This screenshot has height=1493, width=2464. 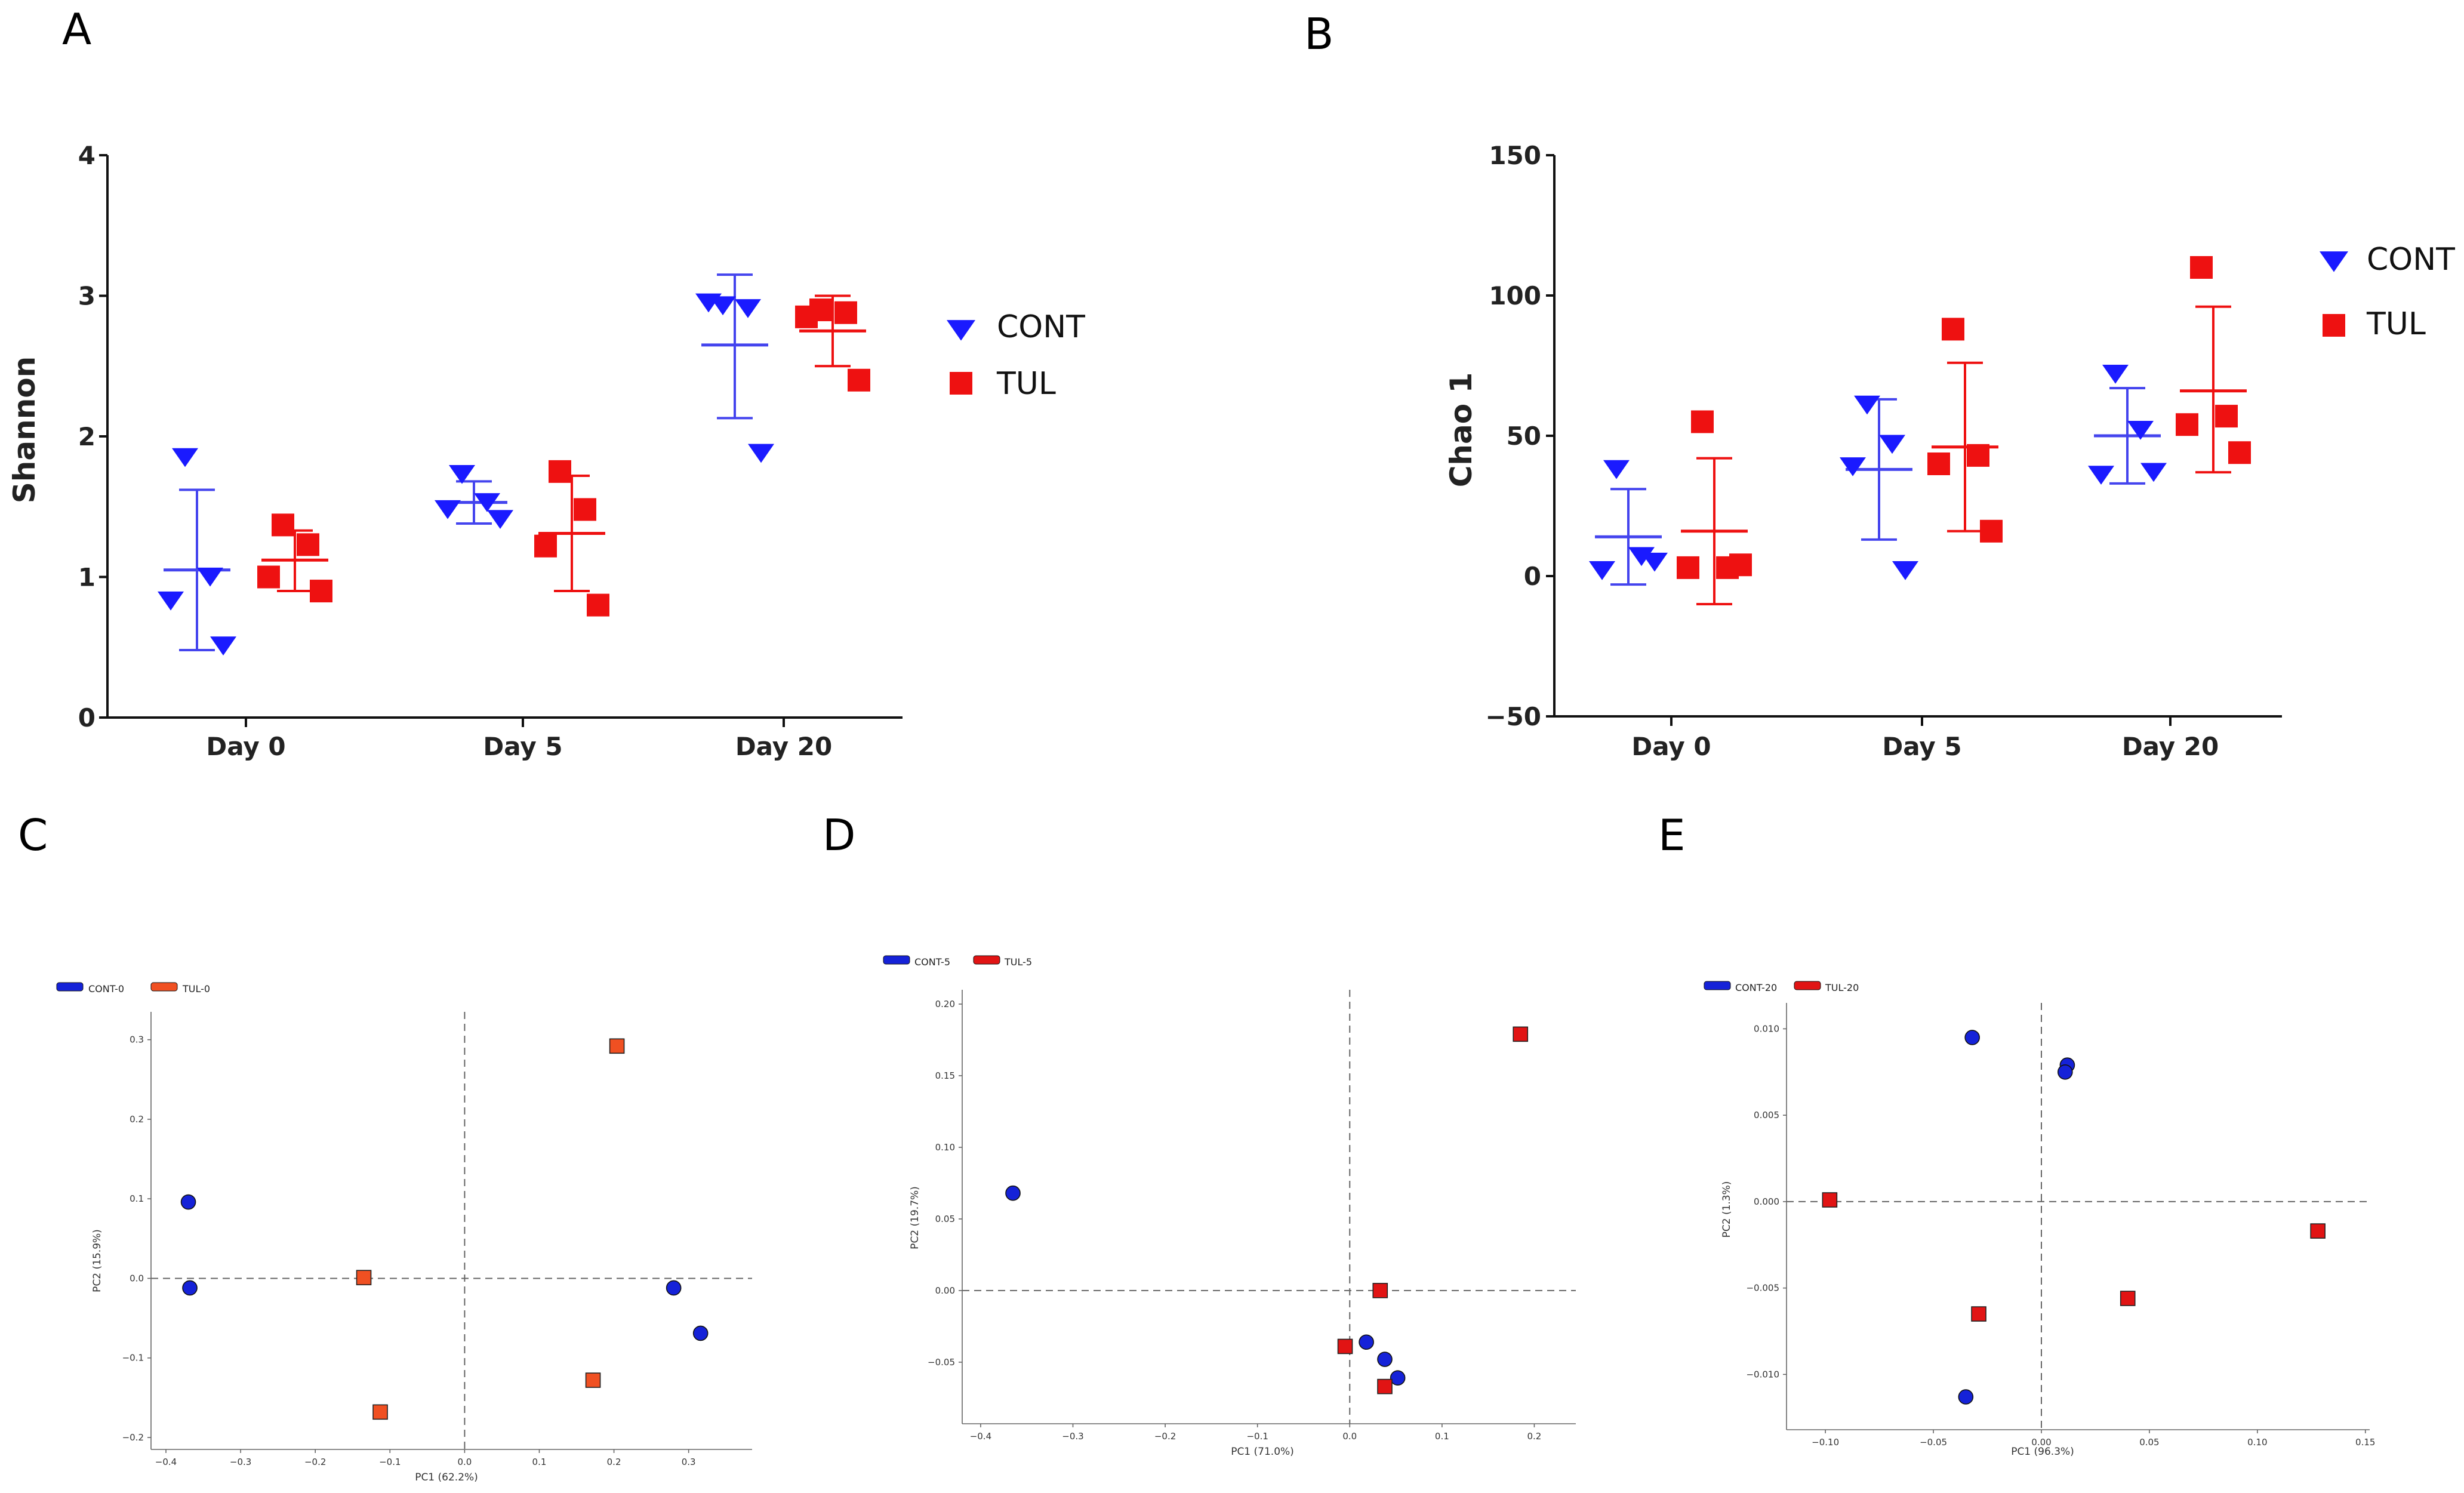 I want to click on pcoa-day20-x-tick-label: 0.05, so click(x=2149, y=1442).